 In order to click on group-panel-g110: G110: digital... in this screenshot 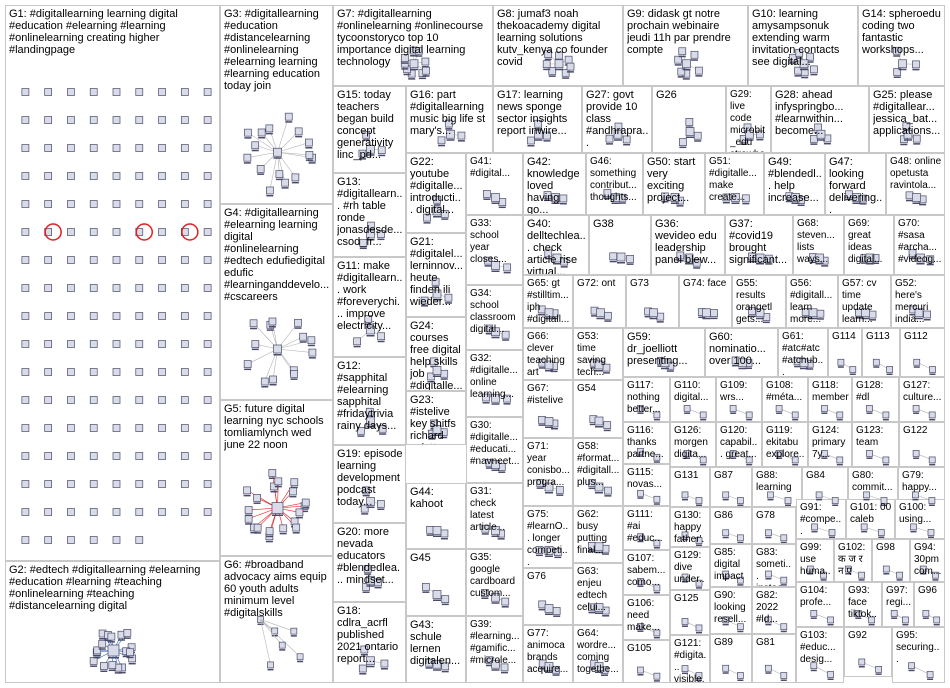, I will do `click(693, 399)`.